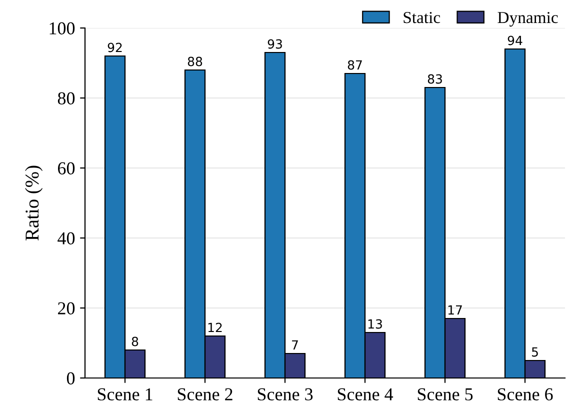 The image size is (569, 417). I want to click on x-tick-label: Scene 1, so click(125, 394).